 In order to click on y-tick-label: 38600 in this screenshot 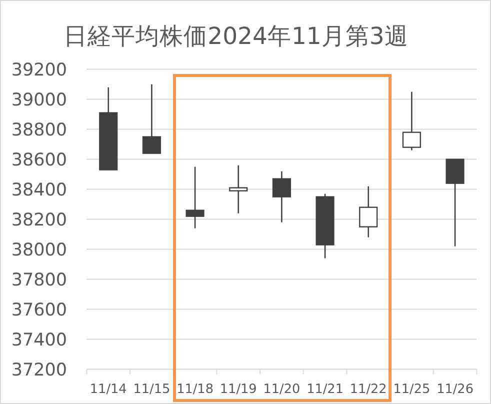, I will do `click(39, 160)`.